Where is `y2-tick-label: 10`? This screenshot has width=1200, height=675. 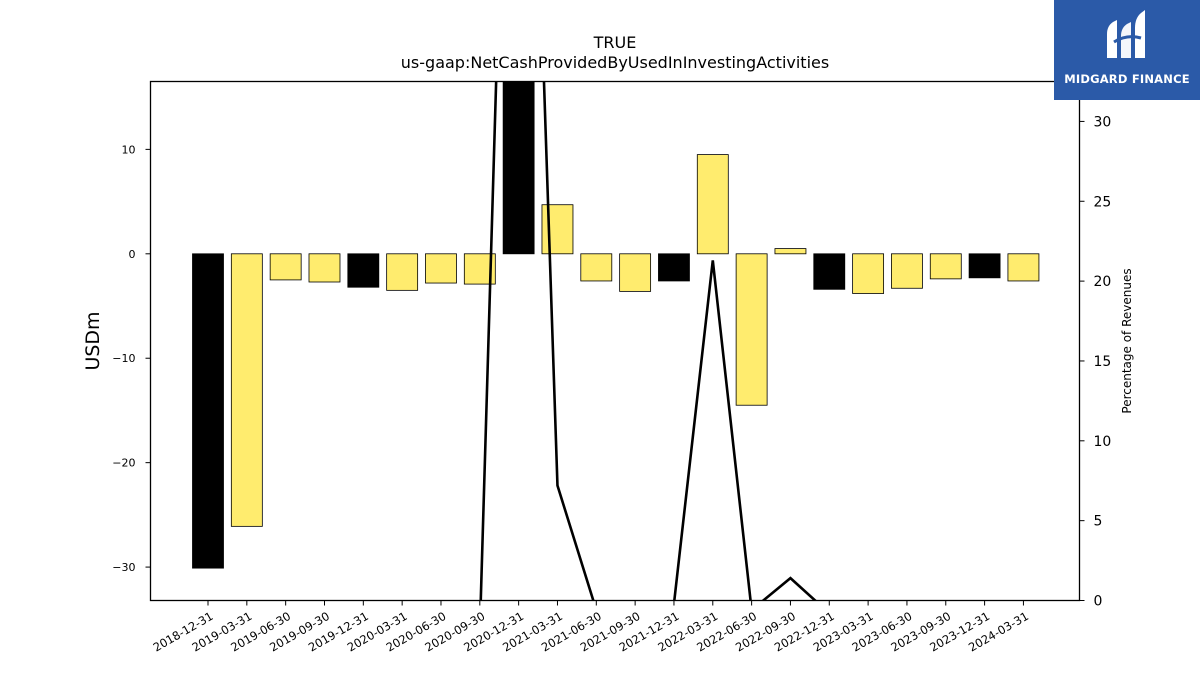
y2-tick-label: 10 is located at coordinates (1103, 442).